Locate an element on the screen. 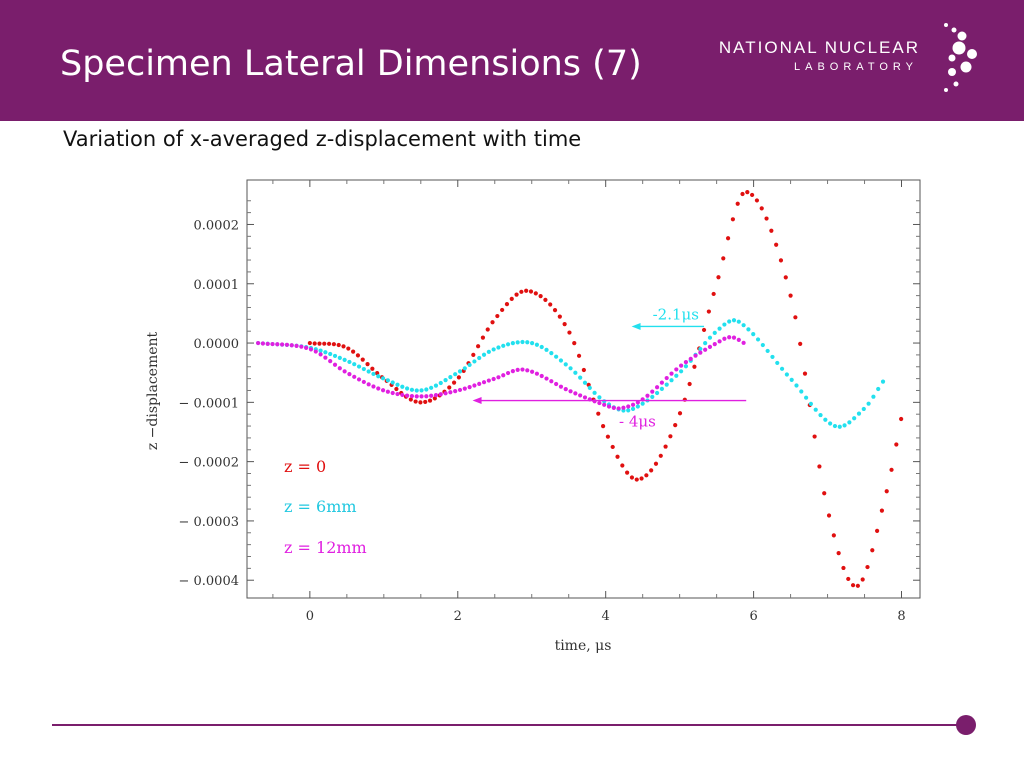  legend: z = 0 z = 6mm z = 12mm is located at coordinates (325, 507).